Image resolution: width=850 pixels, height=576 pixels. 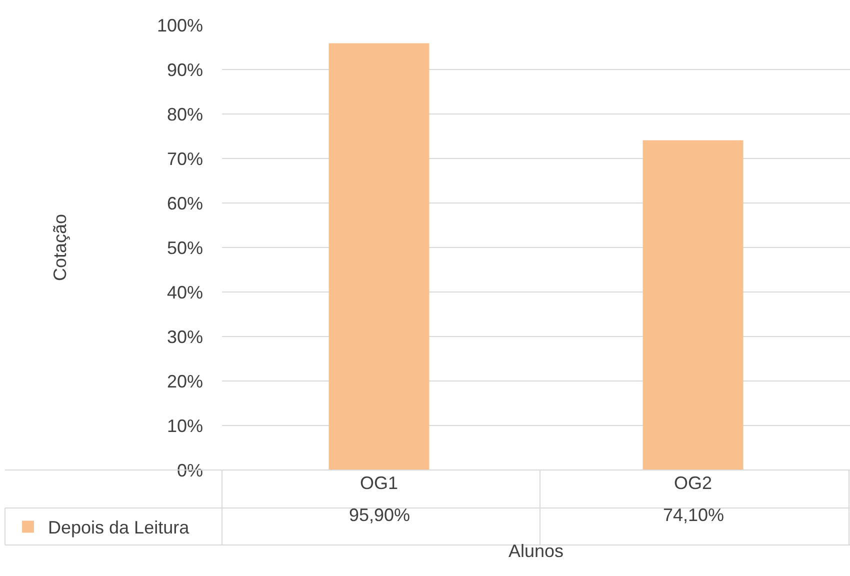 What do you see at coordinates (60, 248) in the screenshot?
I see `y-axis-title: Cotação` at bounding box center [60, 248].